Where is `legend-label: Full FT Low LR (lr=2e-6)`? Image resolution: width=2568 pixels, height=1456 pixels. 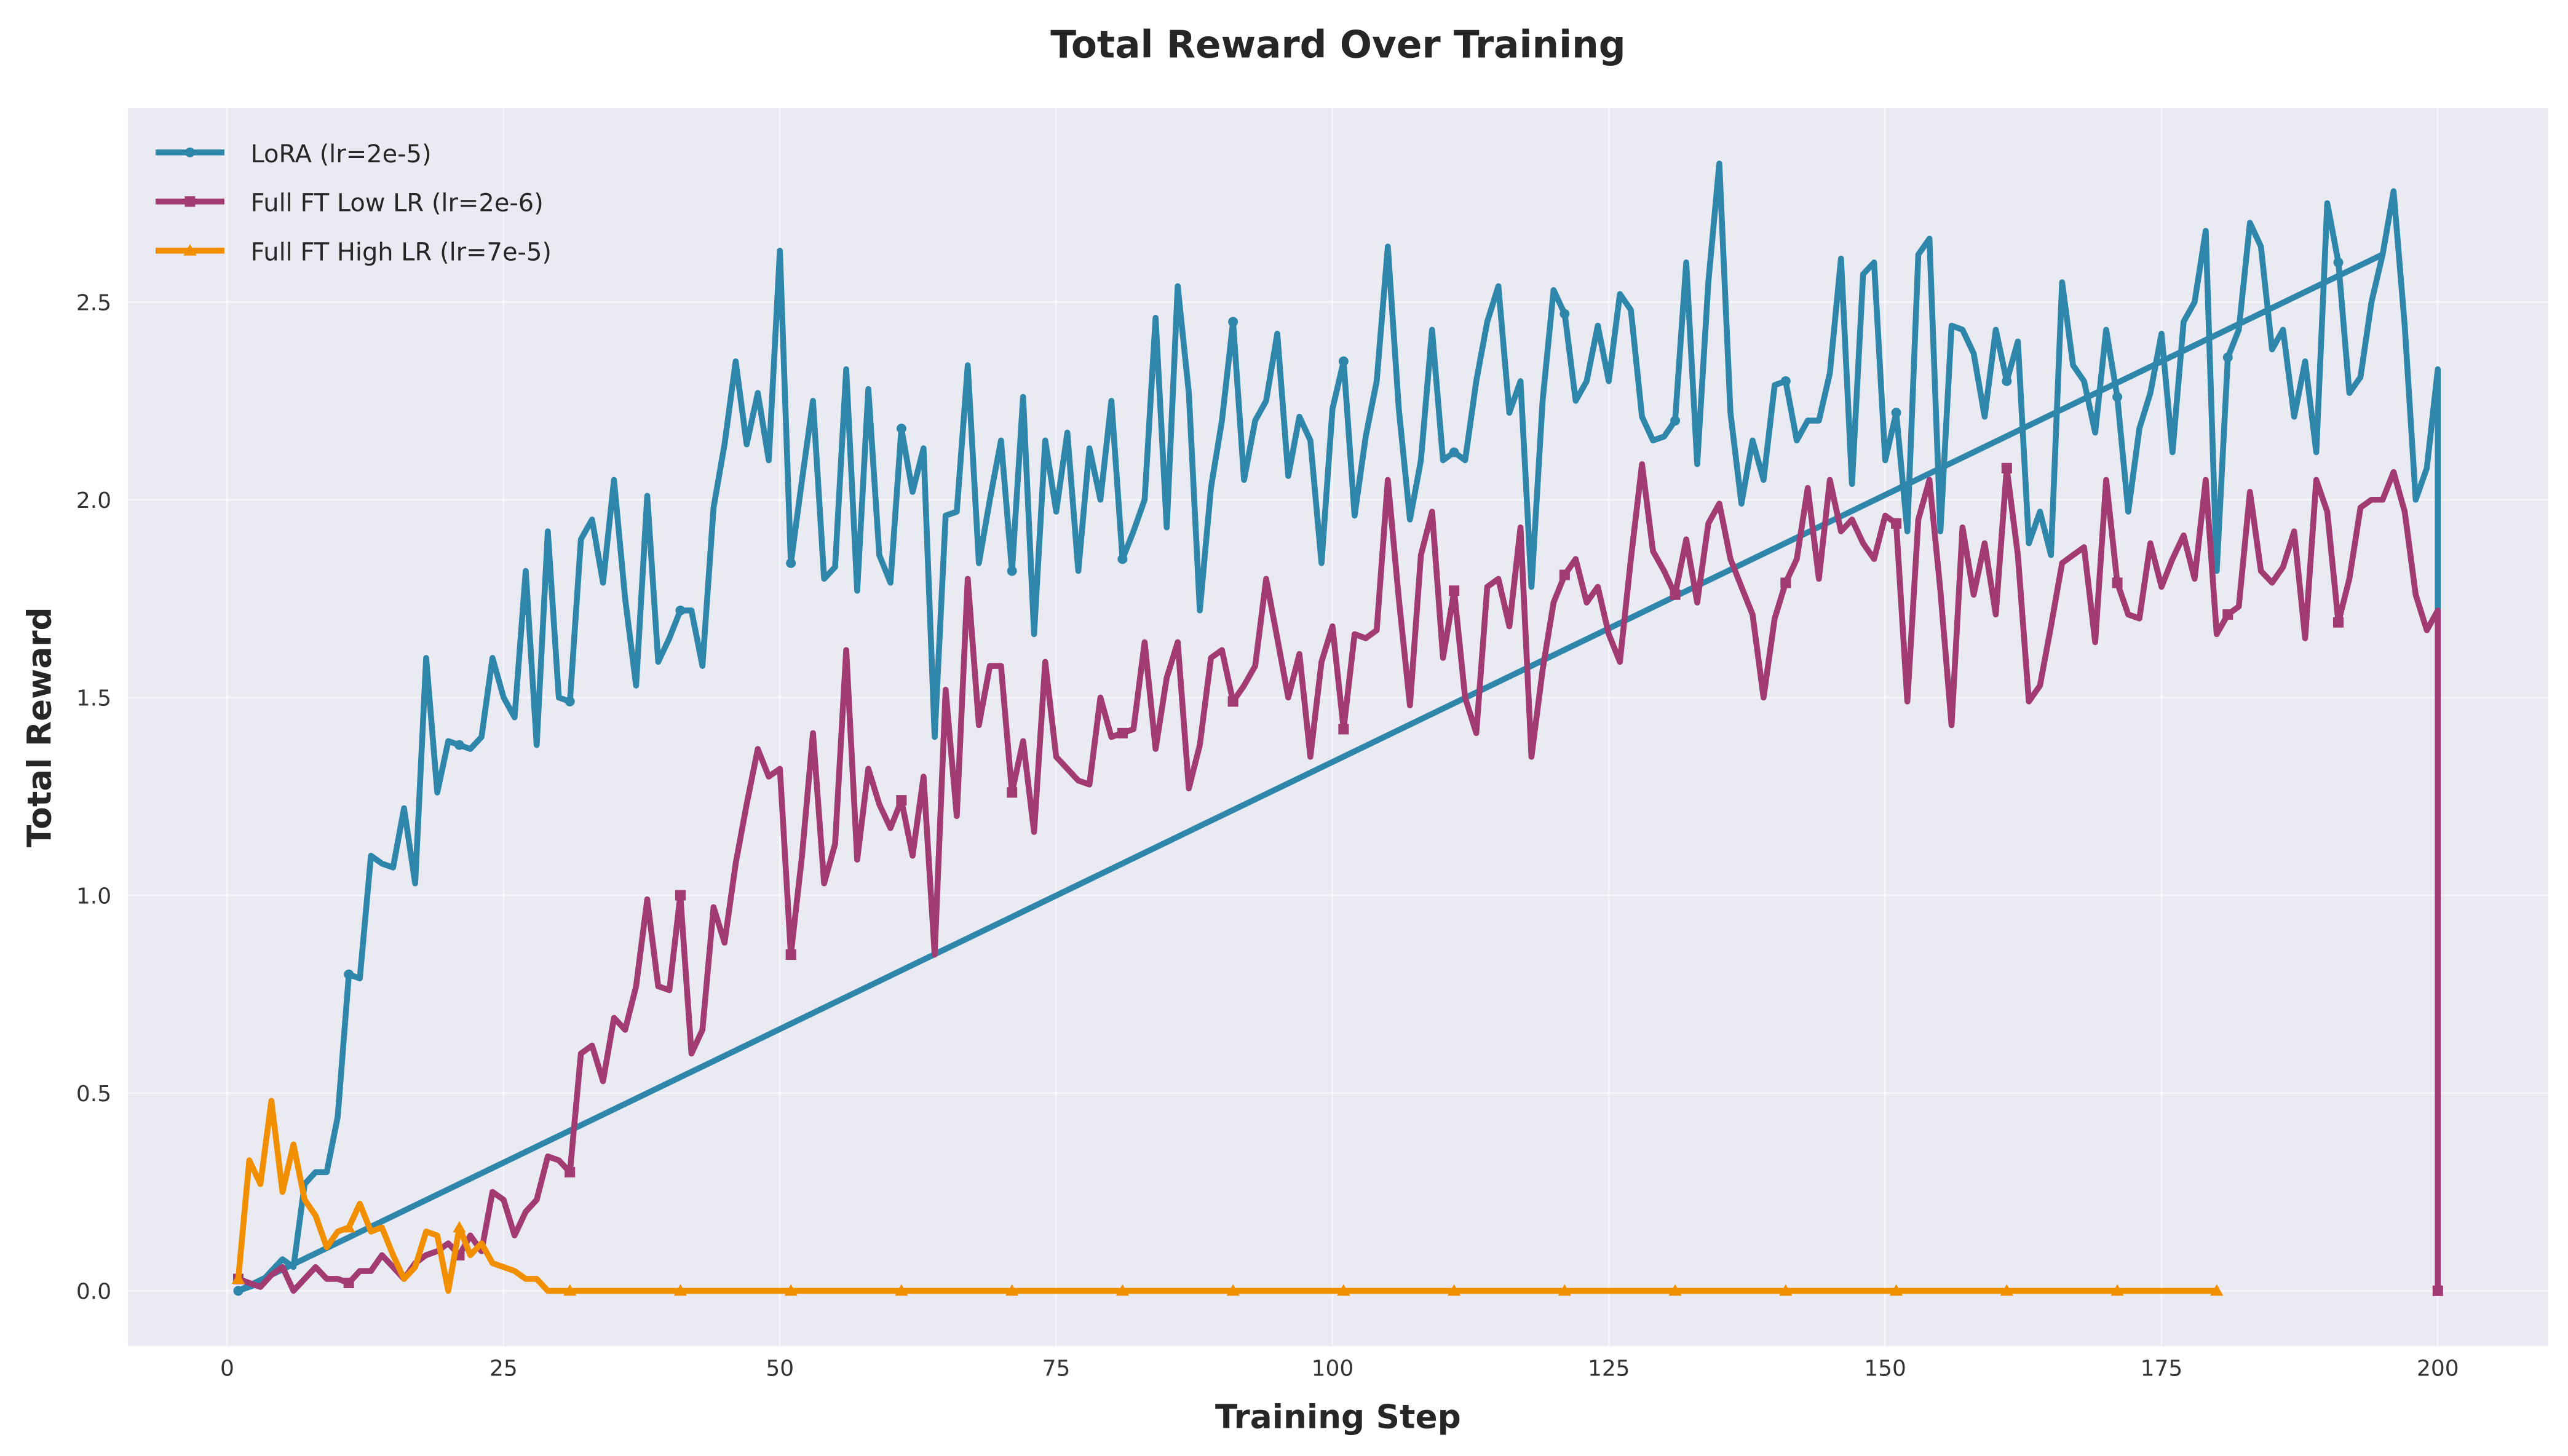
legend-label: Full FT Low LR (lr=2e-6) is located at coordinates (396, 204).